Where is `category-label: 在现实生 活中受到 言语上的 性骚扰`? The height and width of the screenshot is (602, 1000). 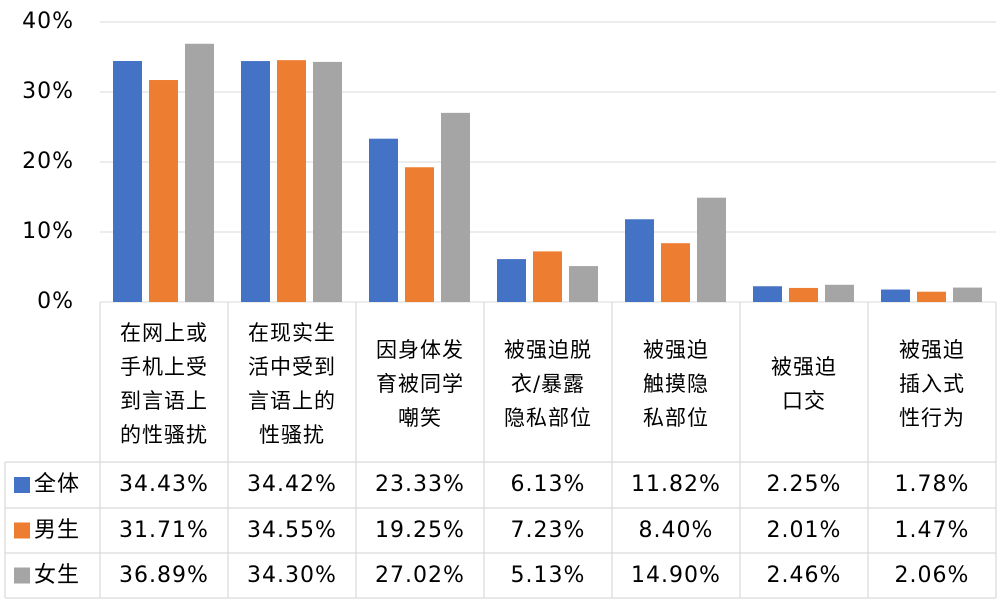 category-label: 在现实生 活中受到 言语上的 性骚扰 is located at coordinates (292, 384).